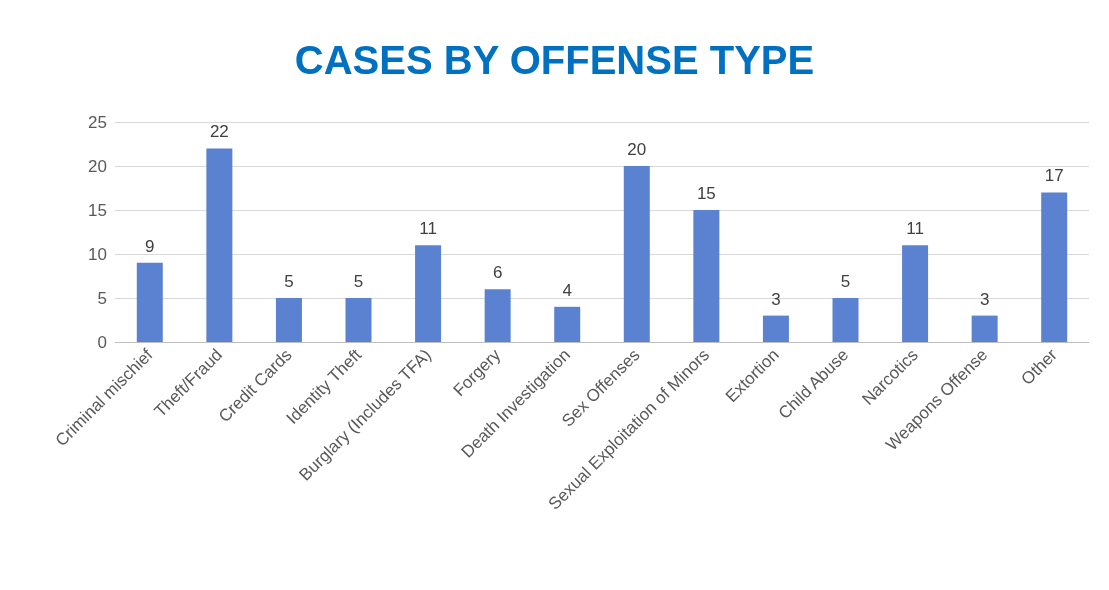 This screenshot has width=1109, height=590. Describe the element at coordinates (567, 290) in the screenshot. I see `data-label: 4` at that location.